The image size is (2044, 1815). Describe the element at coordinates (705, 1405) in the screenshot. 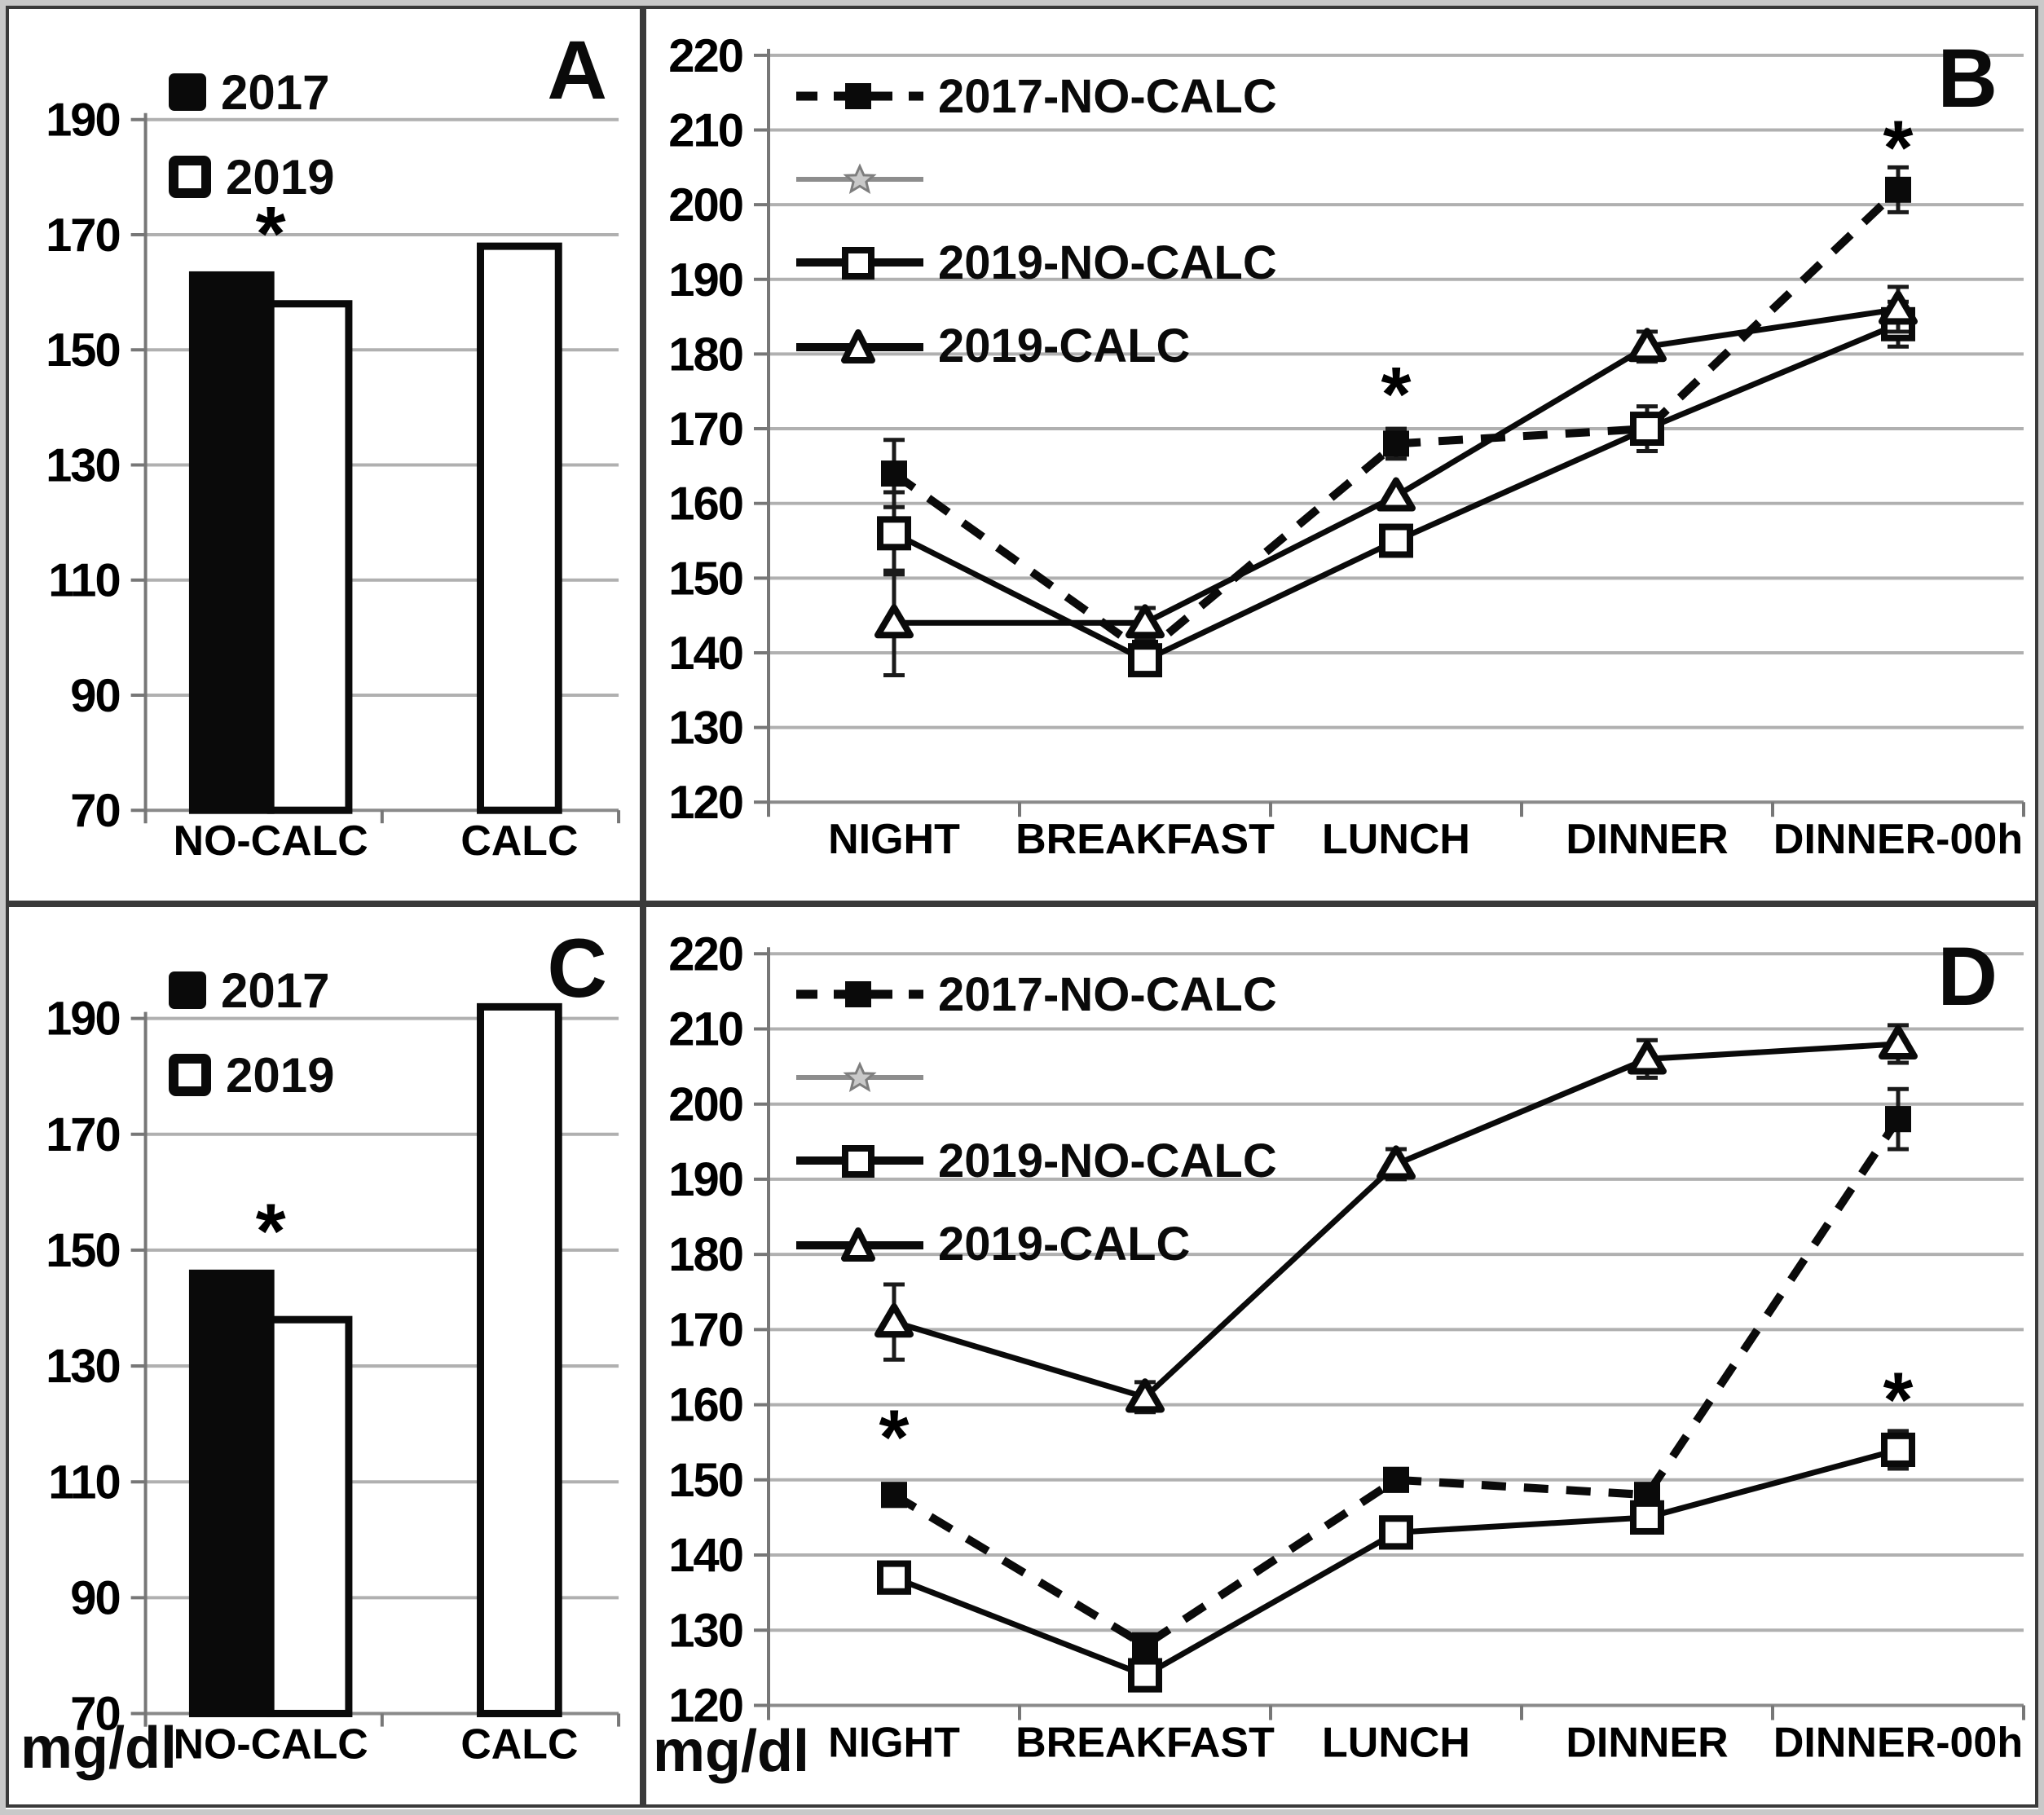

I see `chart-text: 160` at that location.